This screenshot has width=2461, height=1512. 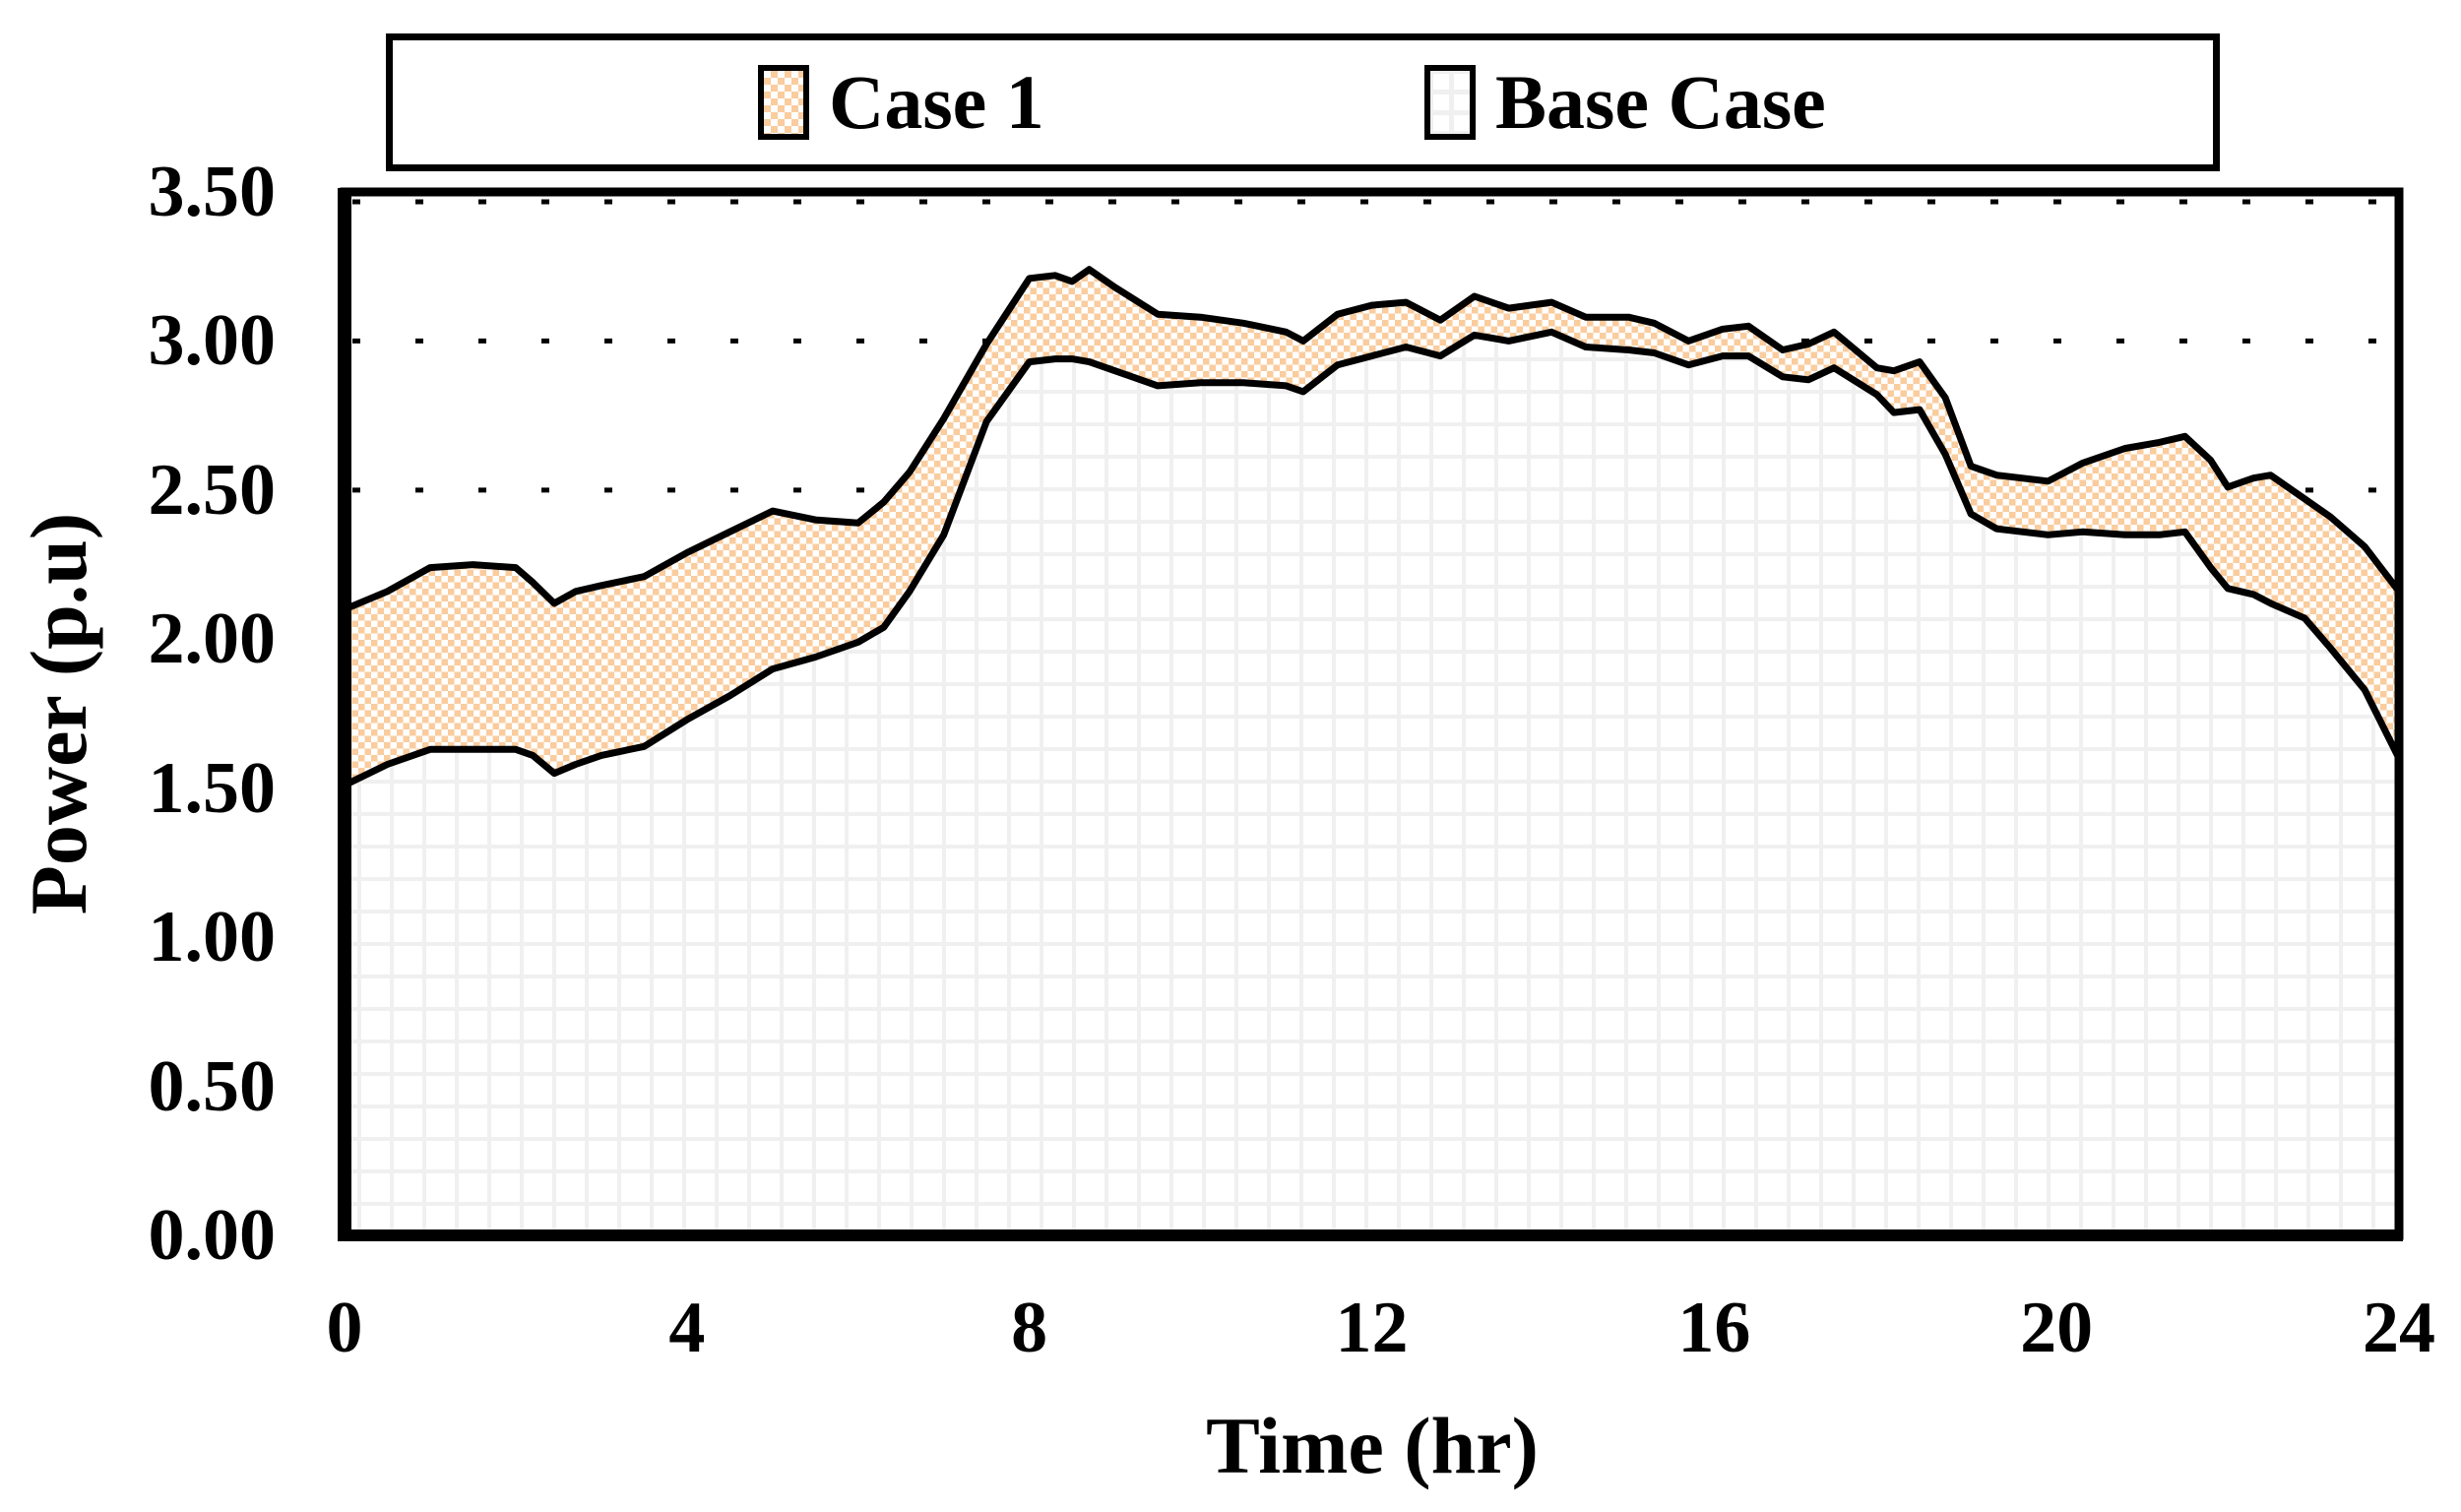 I want to click on y-tick-label: 0.50, so click(x=212, y=1086).